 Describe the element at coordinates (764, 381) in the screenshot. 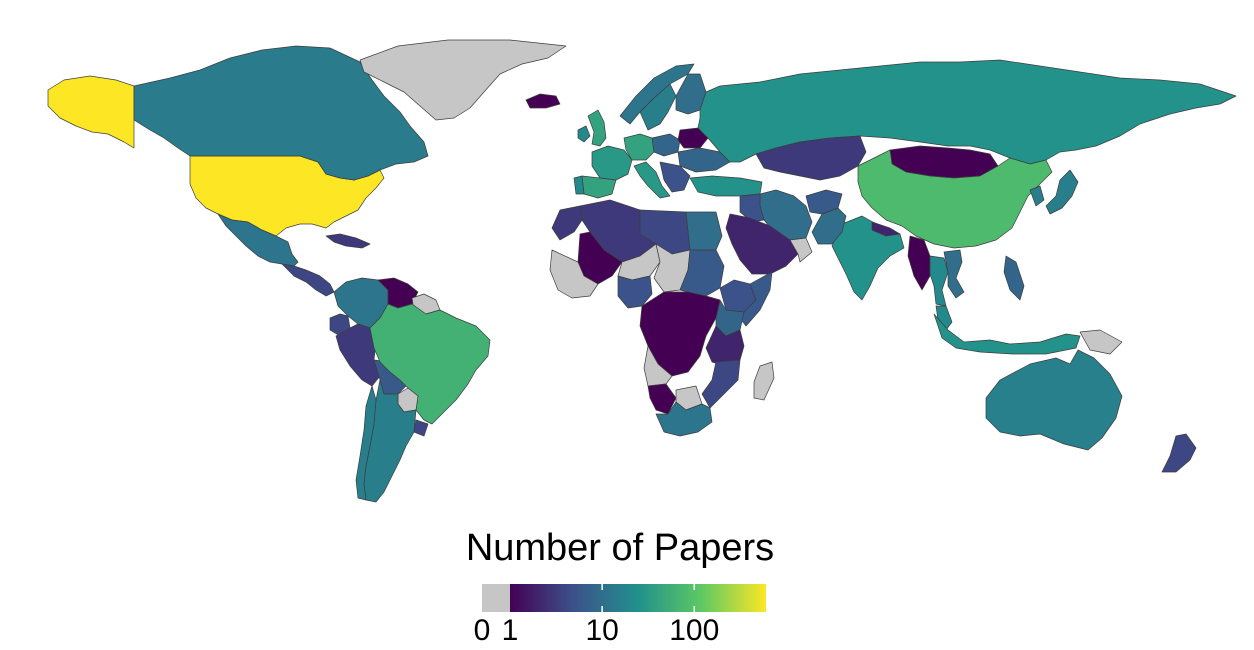

I see `country-madagascar` at that location.